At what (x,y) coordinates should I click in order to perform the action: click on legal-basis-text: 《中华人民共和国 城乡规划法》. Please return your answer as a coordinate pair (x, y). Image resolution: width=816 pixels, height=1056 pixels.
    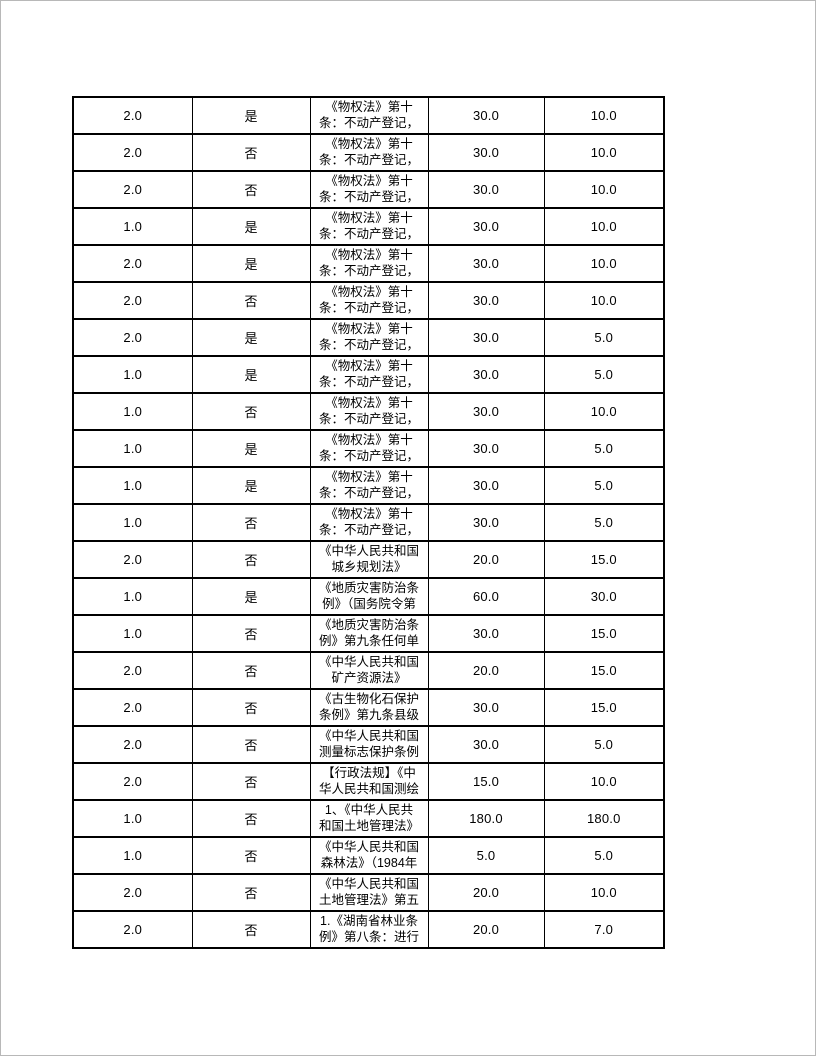
    Looking at the image, I should click on (368, 559).